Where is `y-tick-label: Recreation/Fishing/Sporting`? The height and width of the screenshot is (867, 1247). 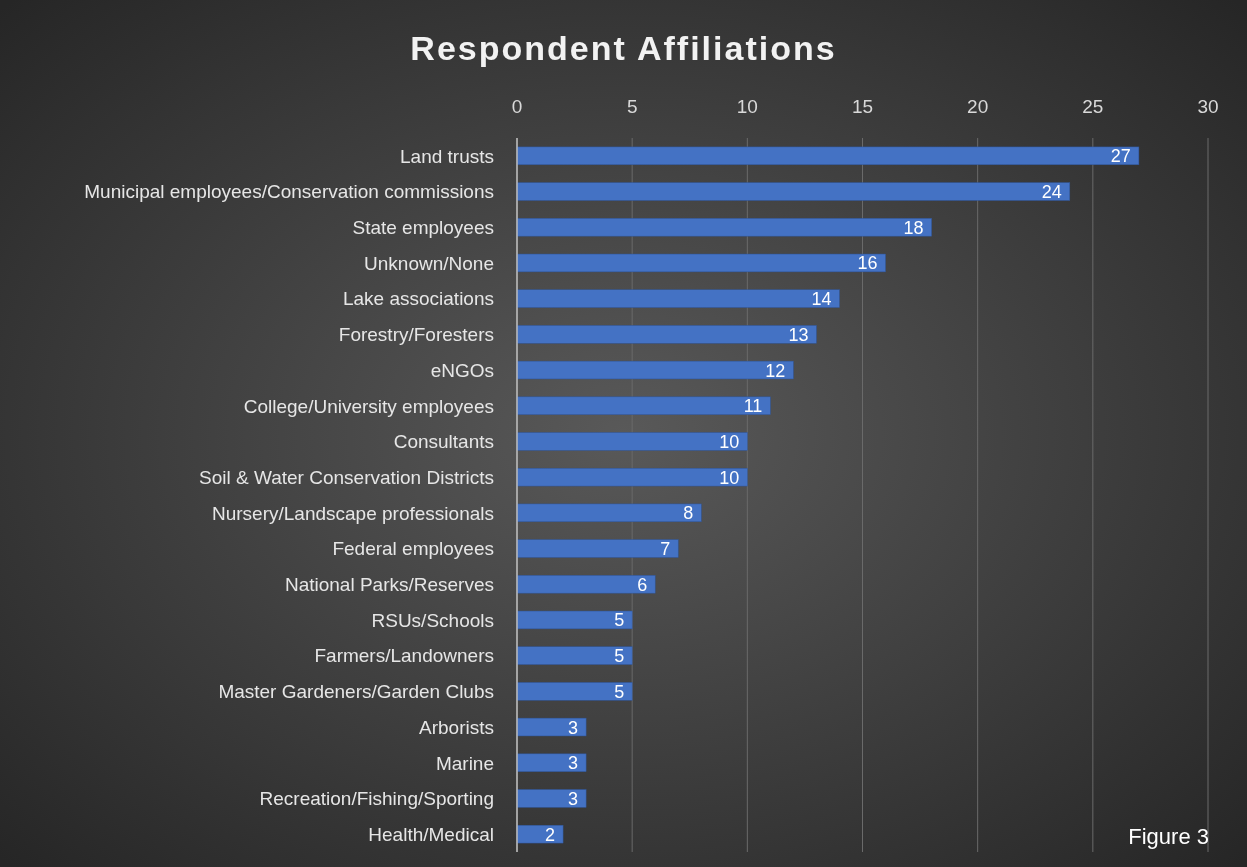
y-tick-label: Recreation/Fishing/Sporting is located at coordinates (376, 799).